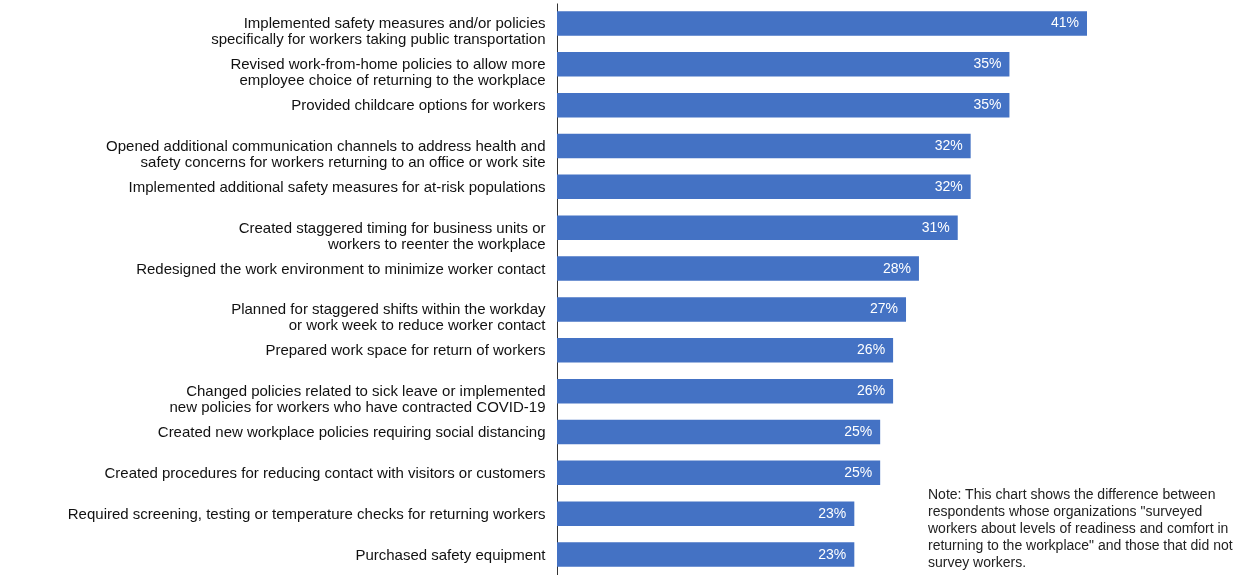  Describe the element at coordinates (389, 317) in the screenshot. I see `y-tick-label: Planned for staggered shifts within the workday or work week to reduce worker contact` at that location.